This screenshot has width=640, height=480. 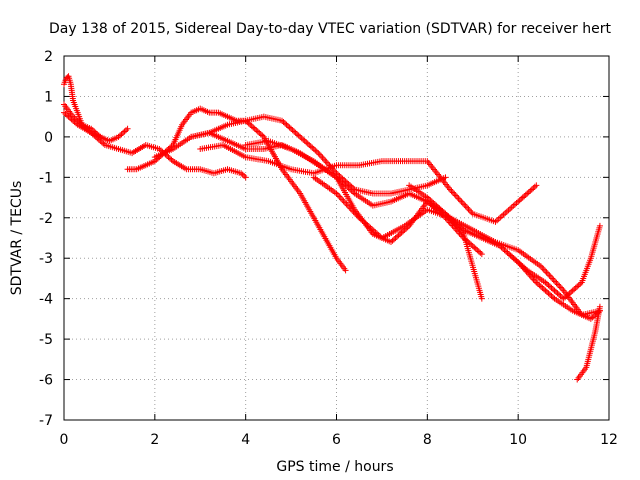 I want to click on y-tick-label: 2, so click(x=48, y=57).